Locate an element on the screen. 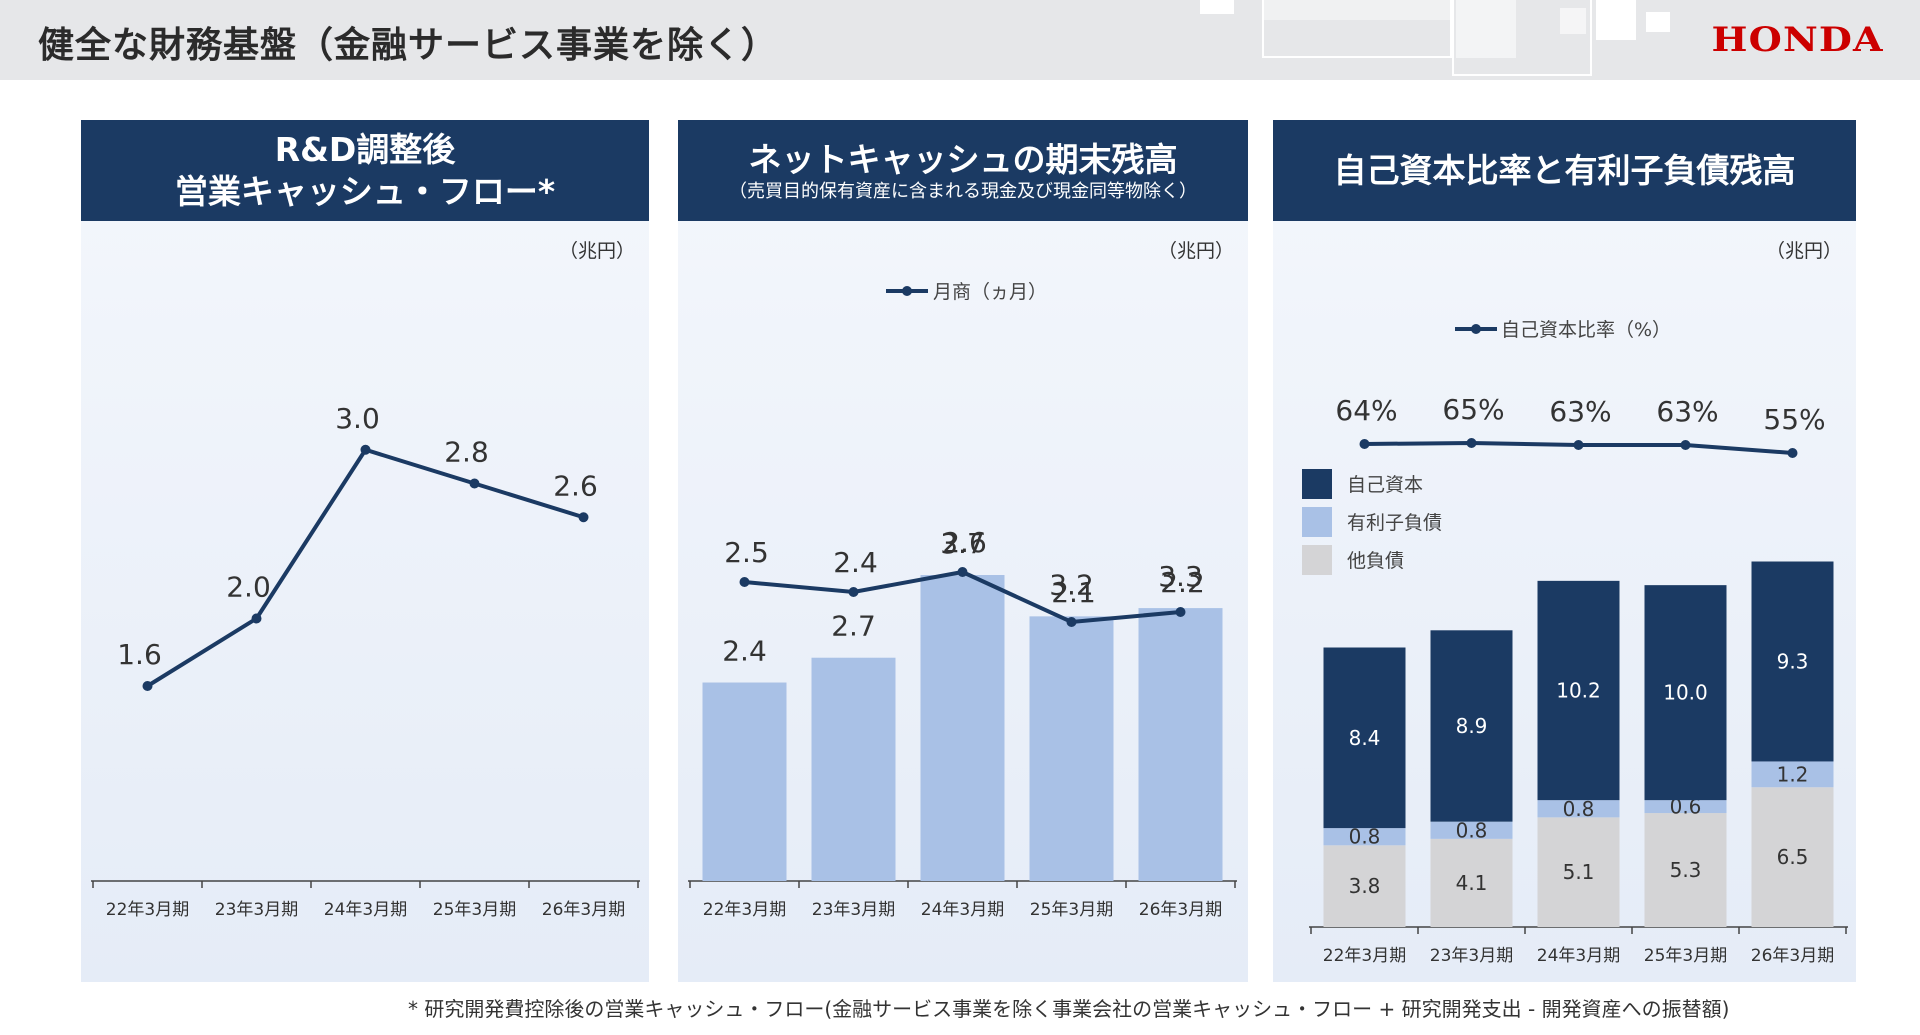 This screenshot has height=1035, width=1920. bar-value-label: 2.7 is located at coordinates (853, 626).